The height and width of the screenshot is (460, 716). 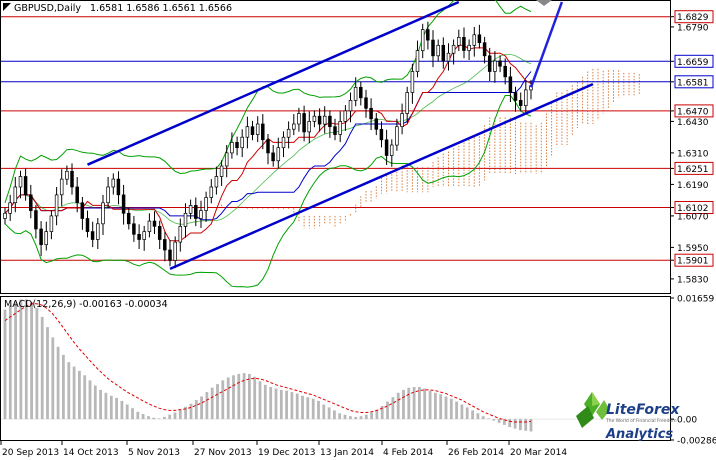 What do you see at coordinates (347, 453) in the screenshot?
I see `time-label: 13 Jan 2014` at bounding box center [347, 453].